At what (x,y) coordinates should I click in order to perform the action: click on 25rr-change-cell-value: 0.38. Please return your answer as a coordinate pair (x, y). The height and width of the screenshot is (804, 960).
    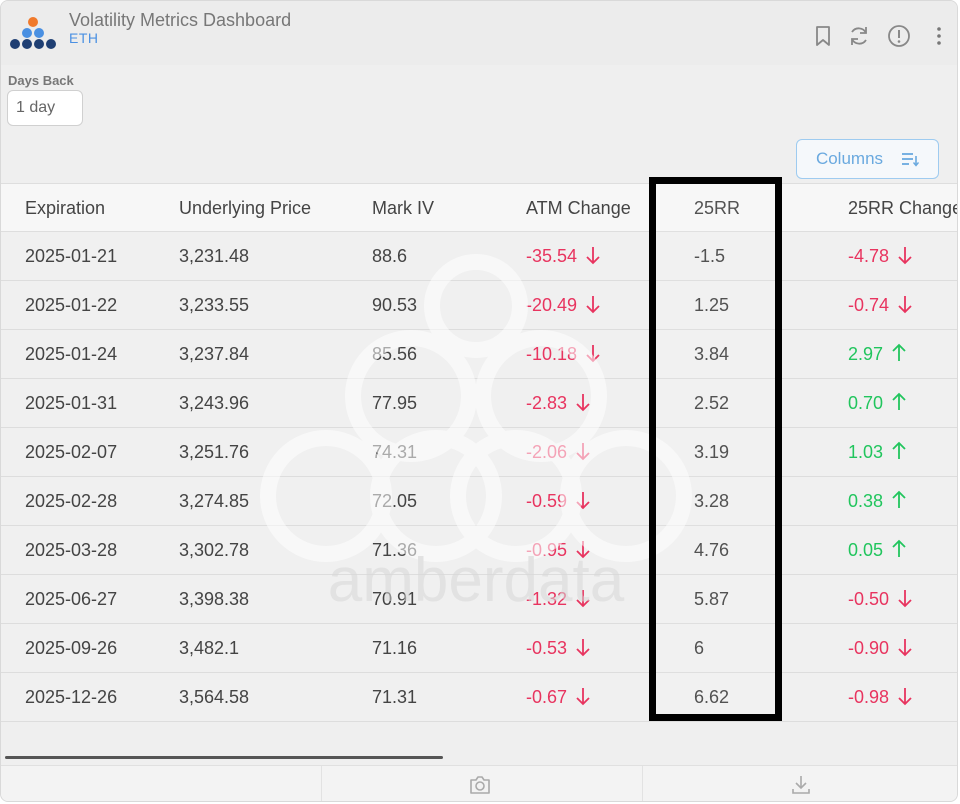
    Looking at the image, I should click on (866, 501).